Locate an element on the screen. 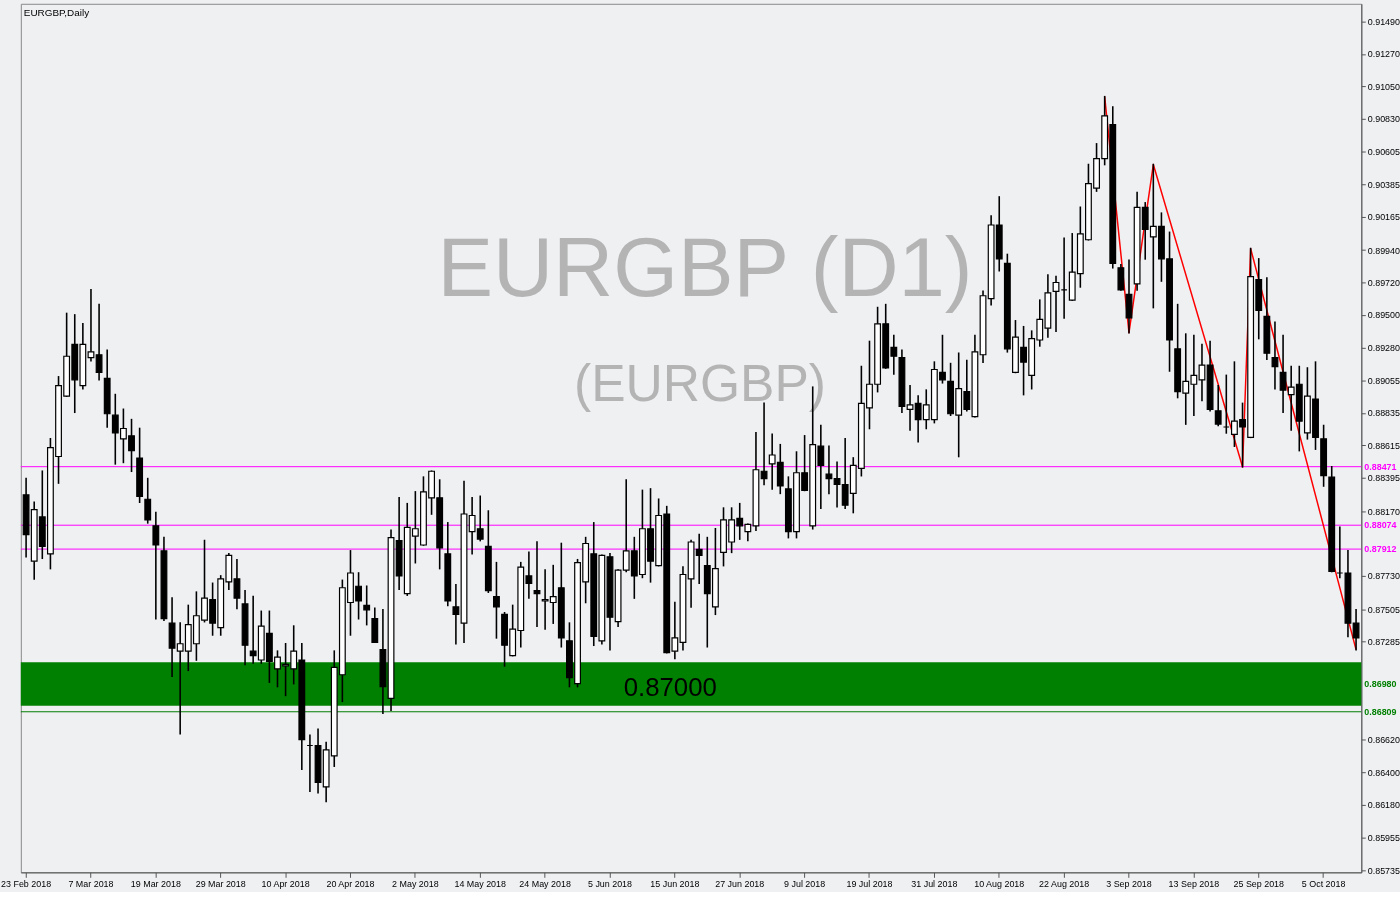  chart-title: EURGBP,Daily is located at coordinates (56, 12).